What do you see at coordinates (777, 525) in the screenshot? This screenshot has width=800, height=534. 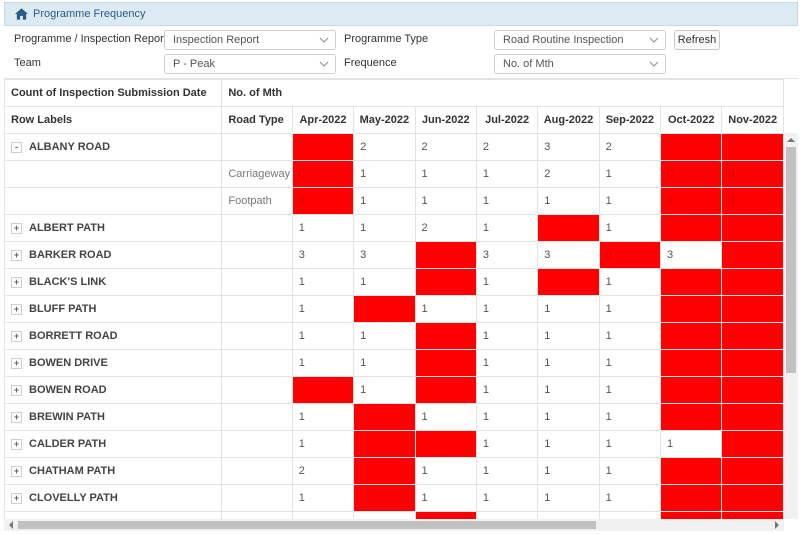 I see `scroll-right-icon` at bounding box center [777, 525].